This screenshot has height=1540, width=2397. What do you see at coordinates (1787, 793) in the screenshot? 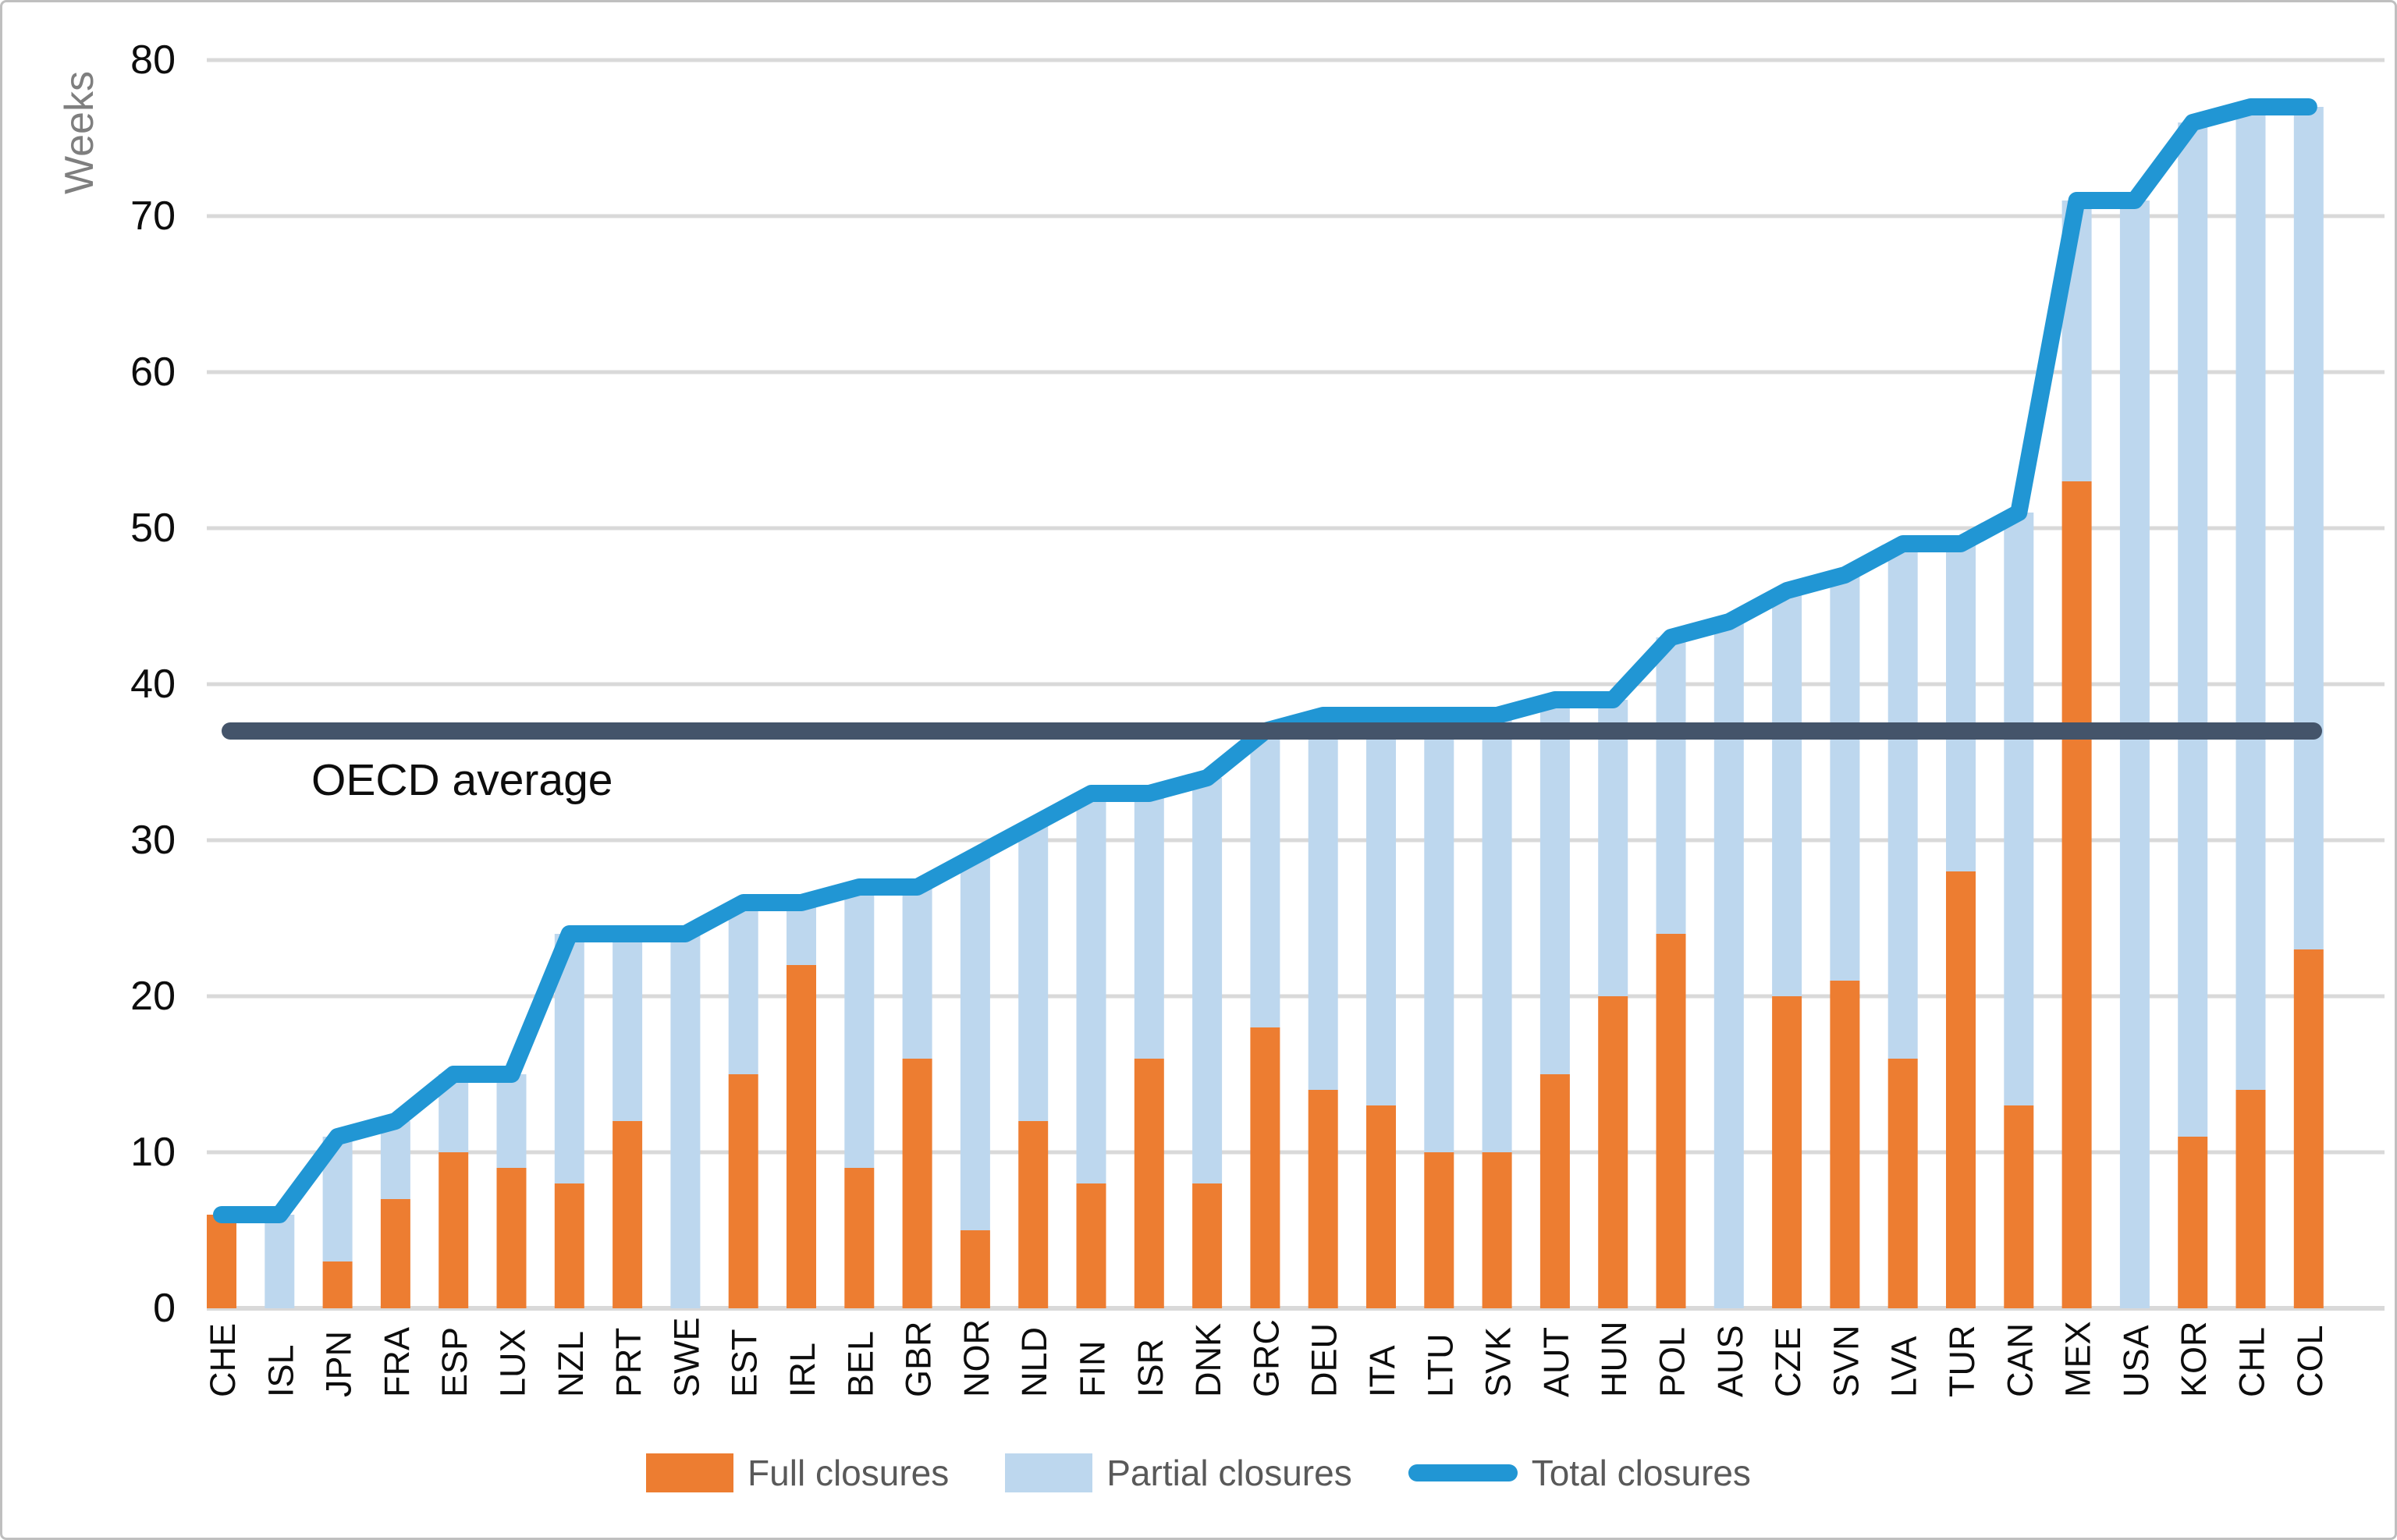
I see `bar-partial-CZE` at bounding box center [1787, 793].